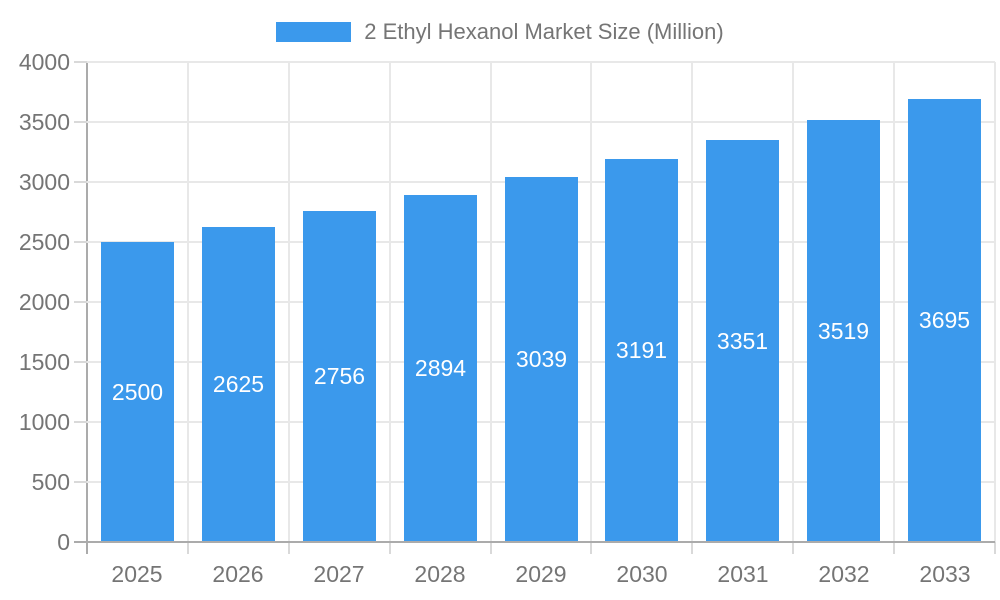  What do you see at coordinates (541, 542) in the screenshot?
I see `x-axis-baseline` at bounding box center [541, 542].